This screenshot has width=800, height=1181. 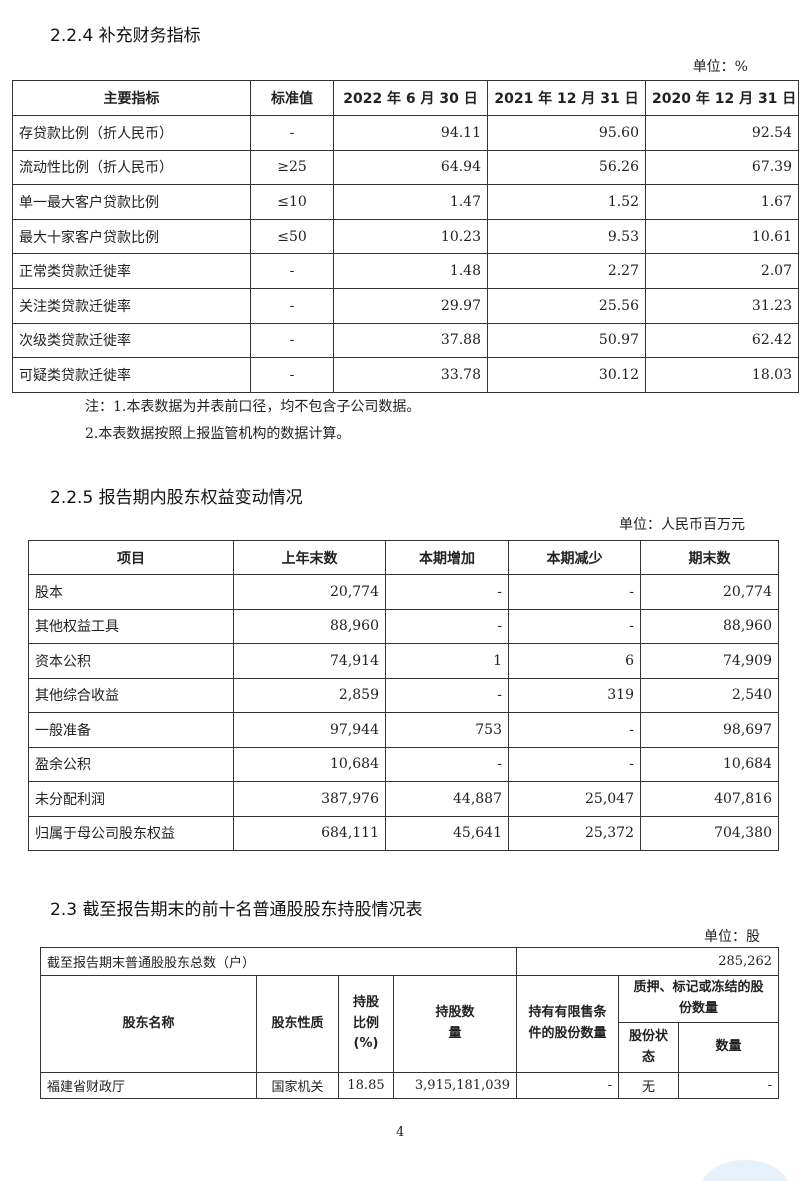 I want to click on section-title-top-shareholders: 2.3 截至报告期末的前十名普通股股东持股情况表, so click(x=236, y=910).